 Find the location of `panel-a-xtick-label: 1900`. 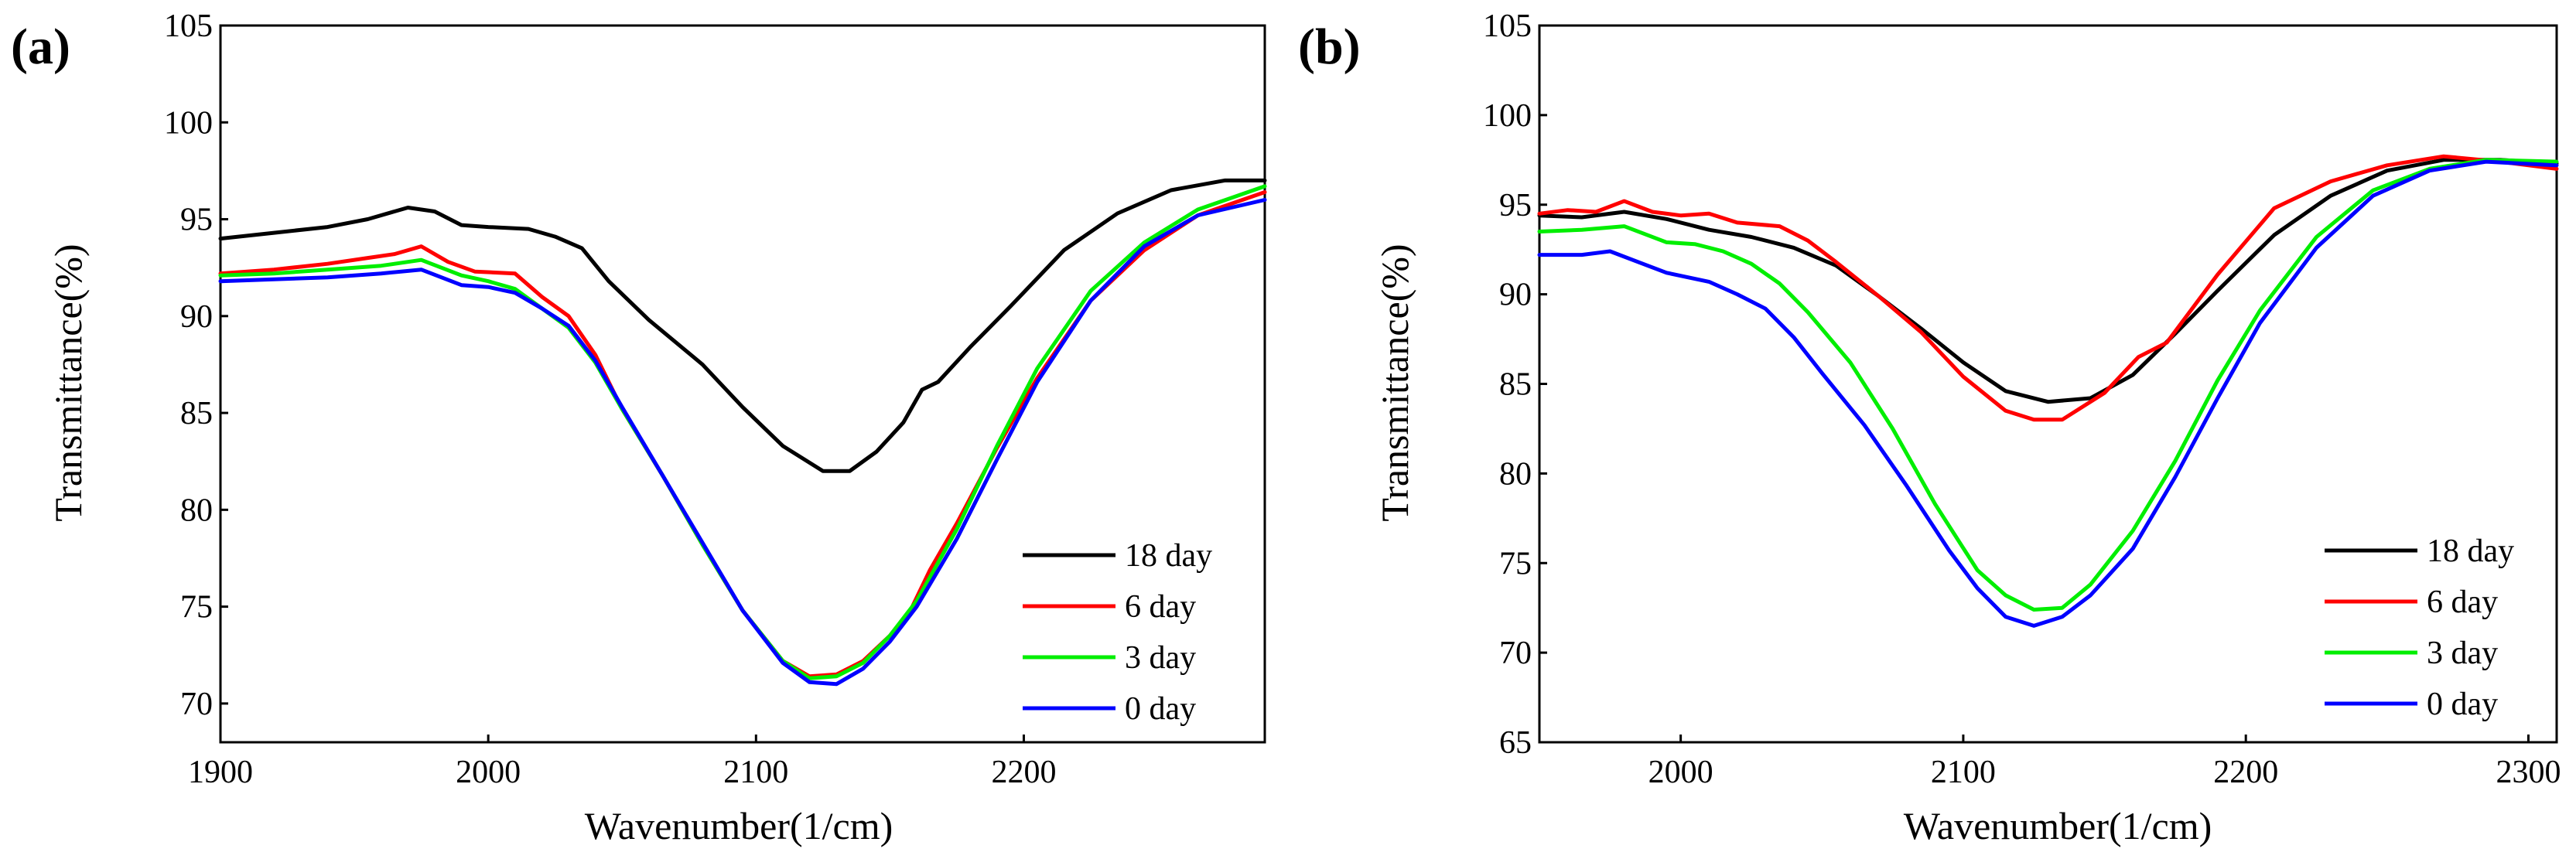

panel-a-xtick-label: 1900 is located at coordinates (220, 773).